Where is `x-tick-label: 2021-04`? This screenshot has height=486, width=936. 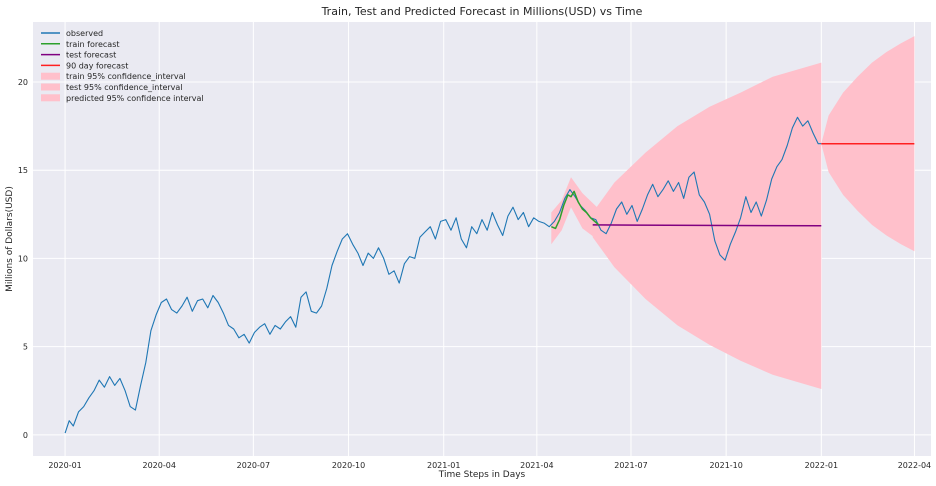 x-tick-label: 2021-04 is located at coordinates (536, 465).